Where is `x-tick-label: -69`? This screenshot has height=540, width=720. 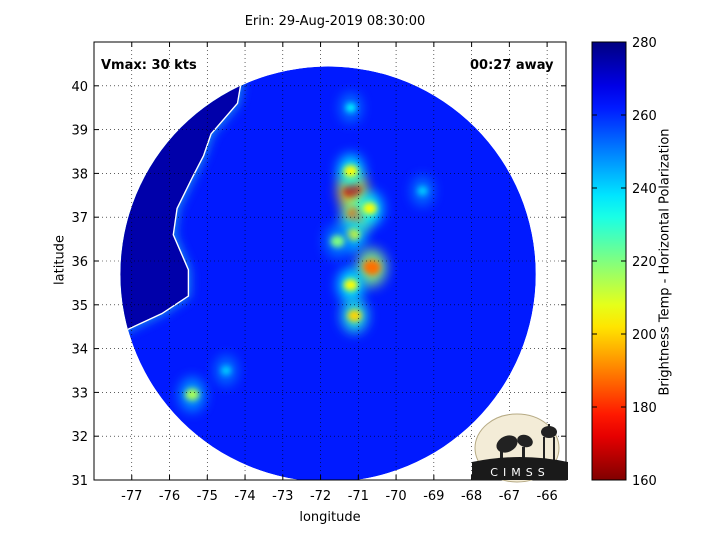
x-tick-label: -69 is located at coordinates (433, 496).